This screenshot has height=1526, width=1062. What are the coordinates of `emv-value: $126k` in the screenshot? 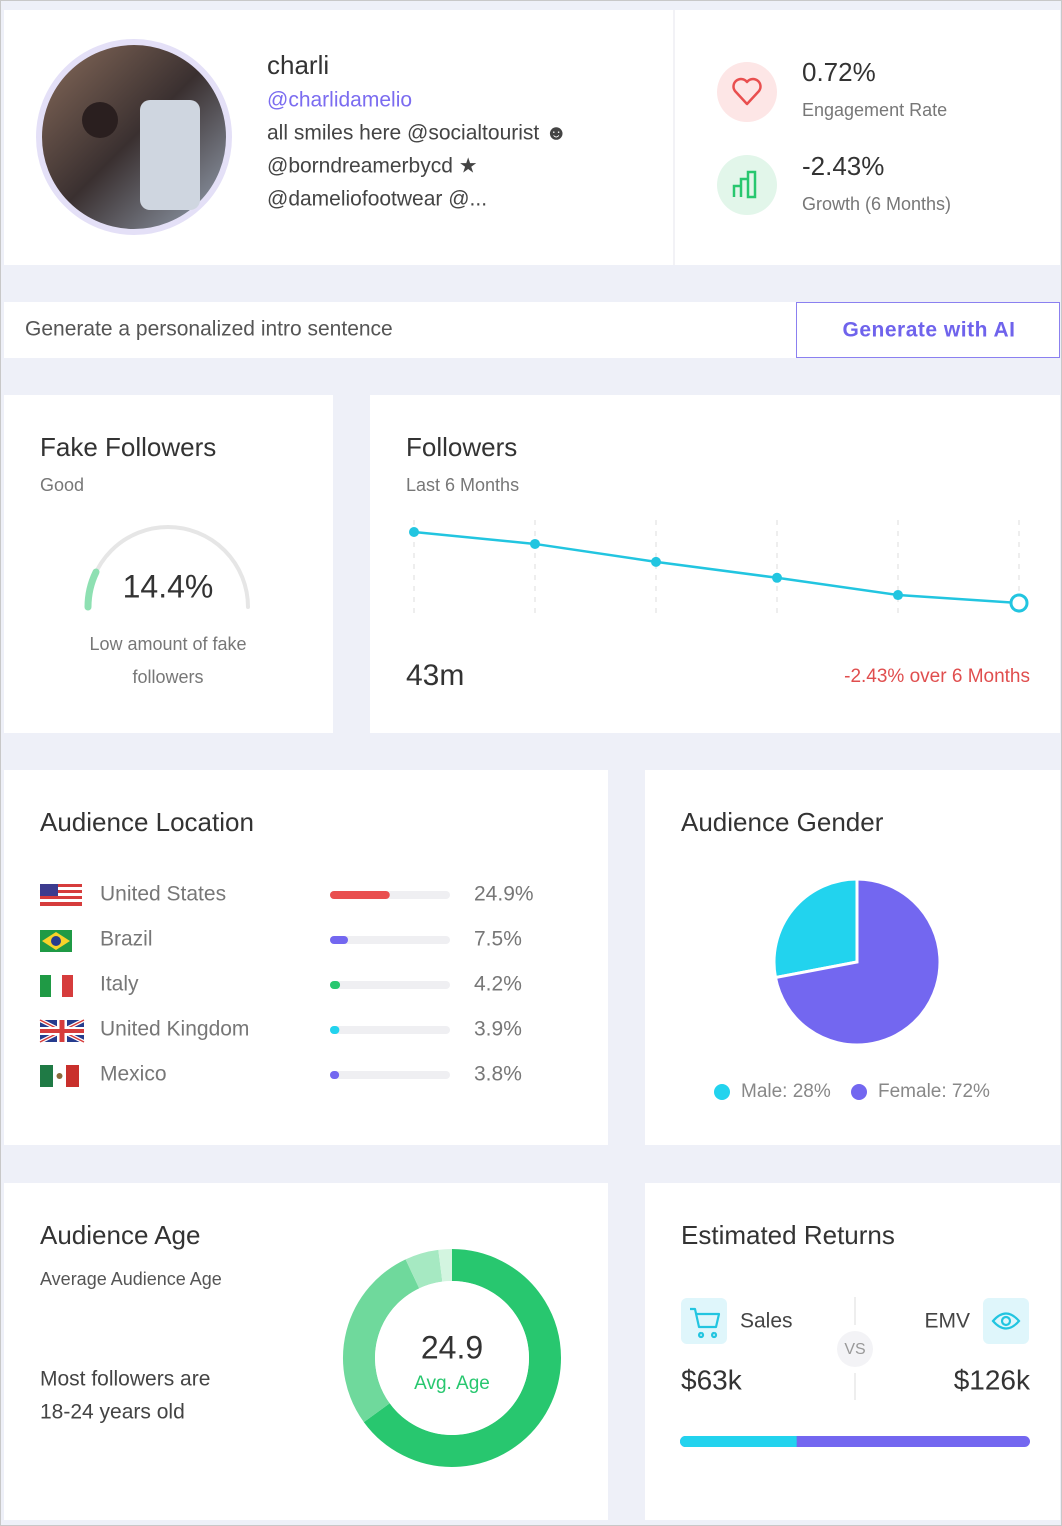 It's located at (992, 1379).